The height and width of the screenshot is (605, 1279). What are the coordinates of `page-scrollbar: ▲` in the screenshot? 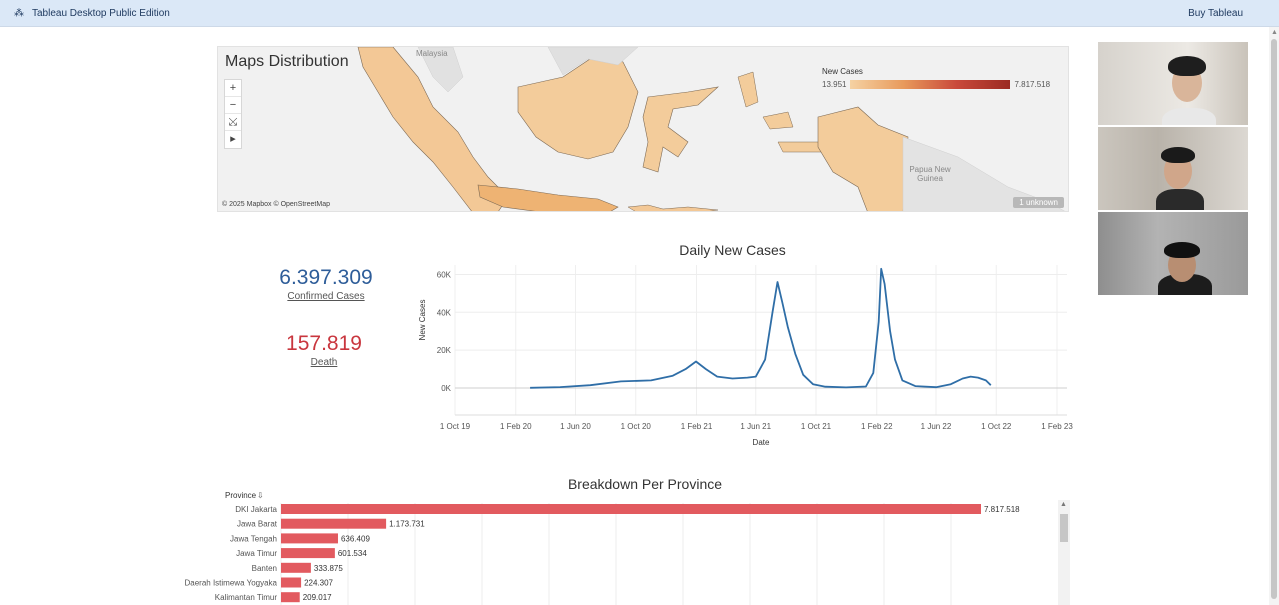 It's located at (1274, 316).